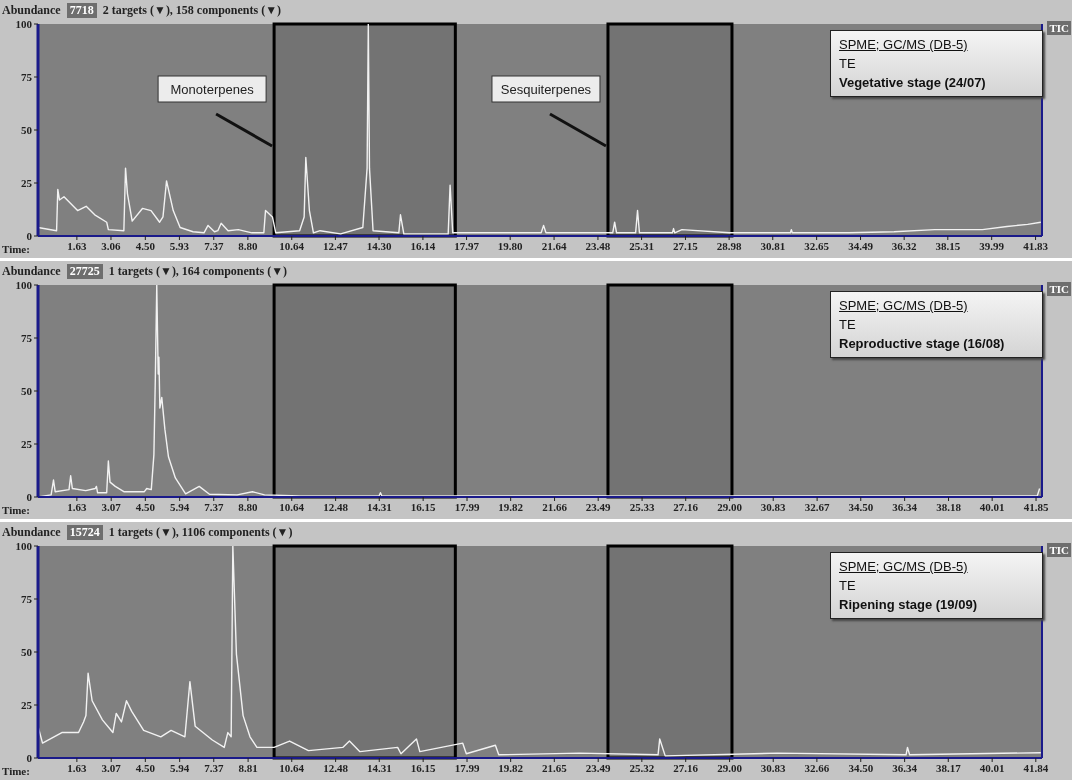 The image size is (1072, 780). What do you see at coordinates (1036, 767) in the screenshot?
I see `x-tick-label: 41.84` at bounding box center [1036, 767].